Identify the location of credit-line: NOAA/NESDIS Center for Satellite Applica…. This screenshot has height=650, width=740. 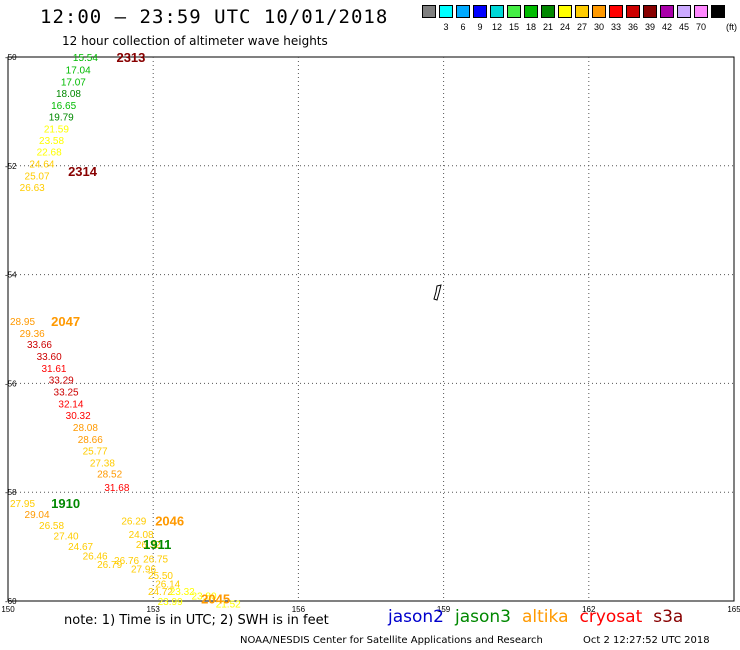
(391, 640).